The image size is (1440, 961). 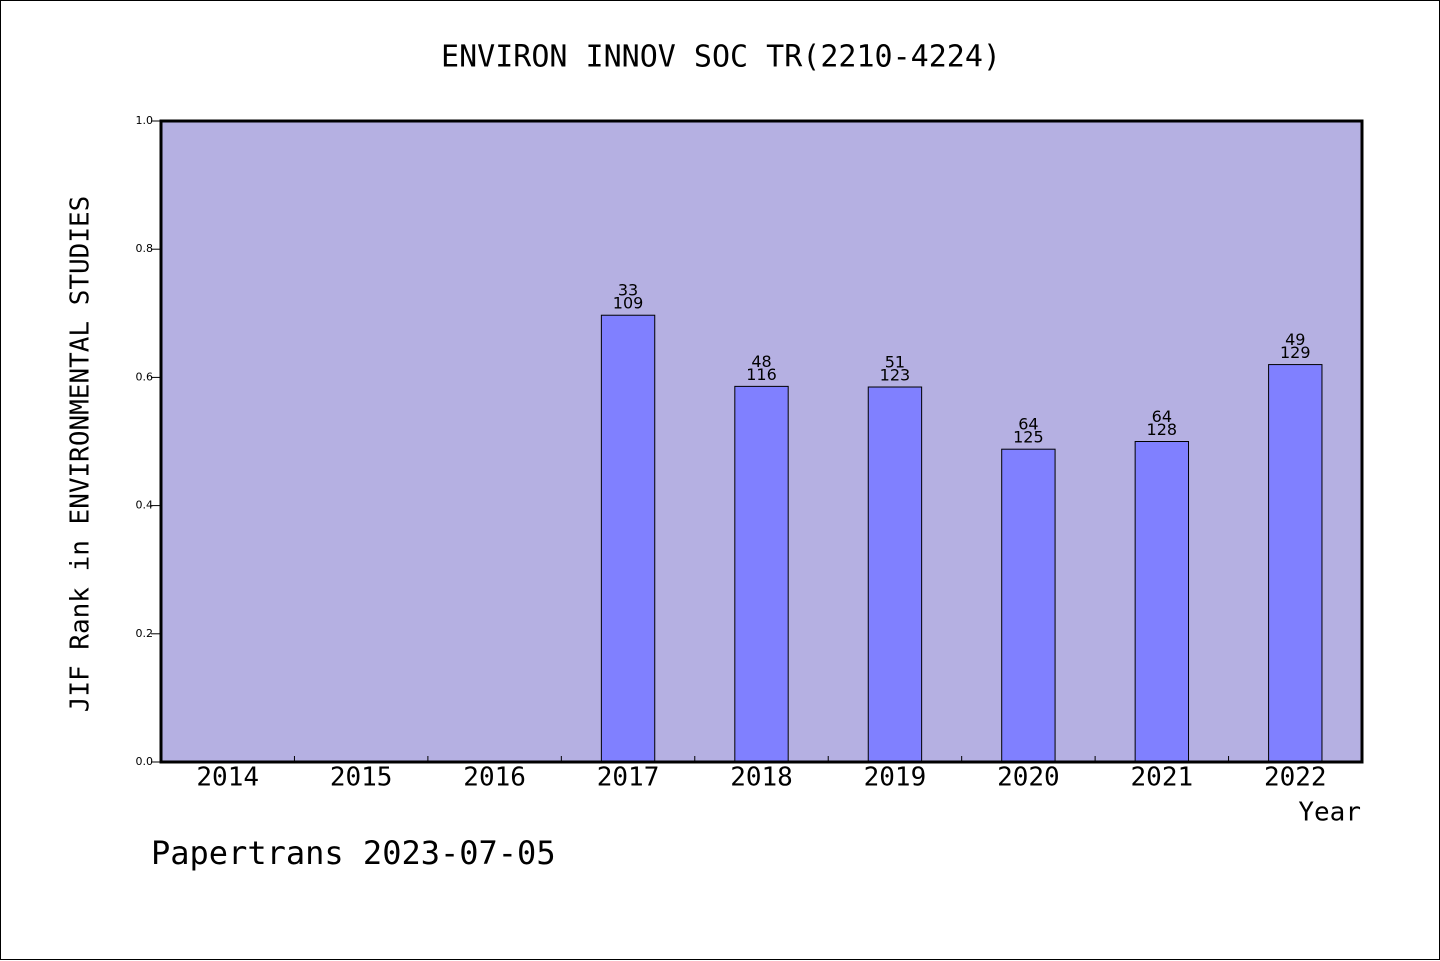 I want to click on x-axis-label: Year, so click(x=1329, y=813).